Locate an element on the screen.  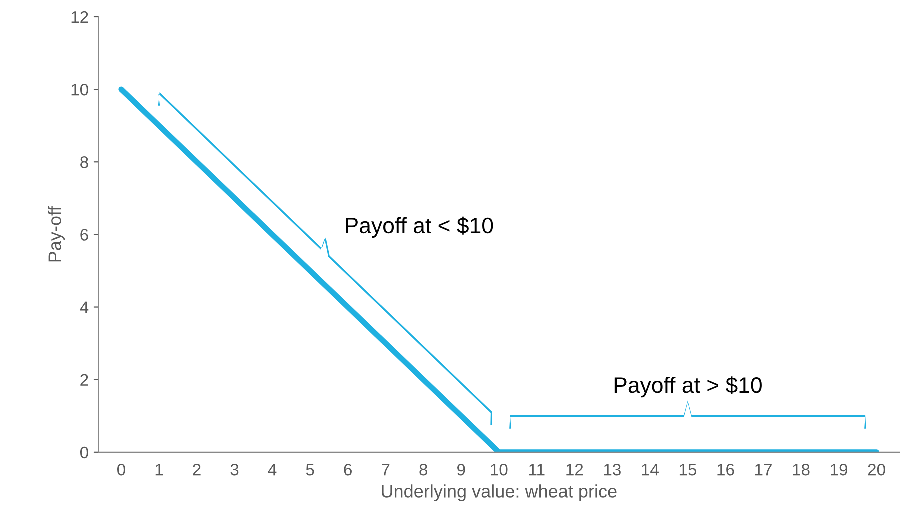
y-tick-label: 6 is located at coordinates (84, 235).